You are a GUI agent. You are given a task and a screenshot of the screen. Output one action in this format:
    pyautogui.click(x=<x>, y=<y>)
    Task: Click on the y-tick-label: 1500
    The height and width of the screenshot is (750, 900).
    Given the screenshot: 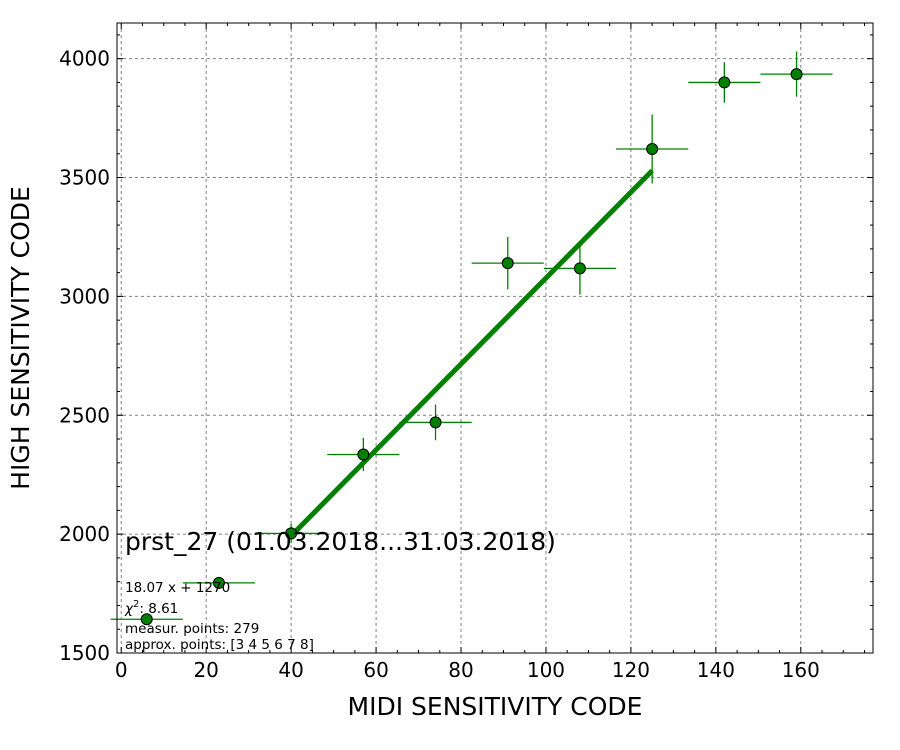 What is the action you would take?
    pyautogui.click(x=84, y=653)
    